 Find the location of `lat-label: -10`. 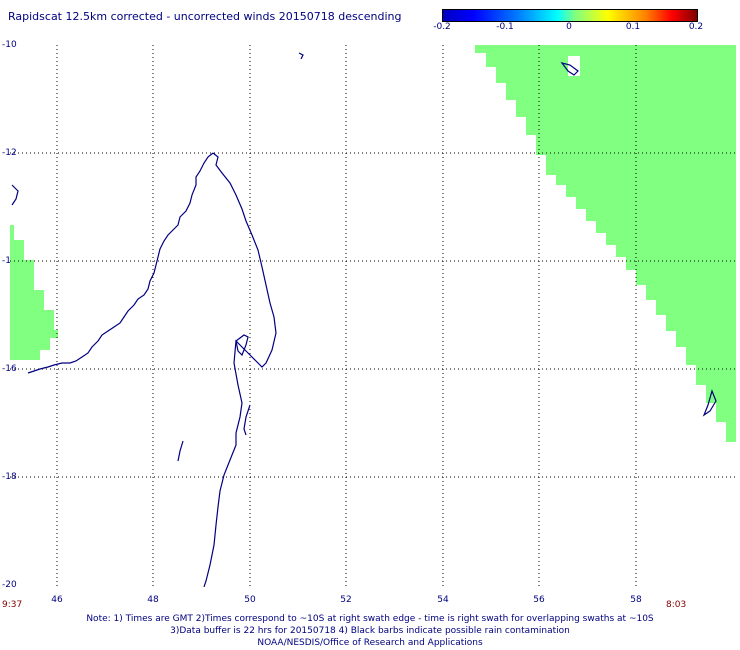

lat-label: -10 is located at coordinates (9, 45).